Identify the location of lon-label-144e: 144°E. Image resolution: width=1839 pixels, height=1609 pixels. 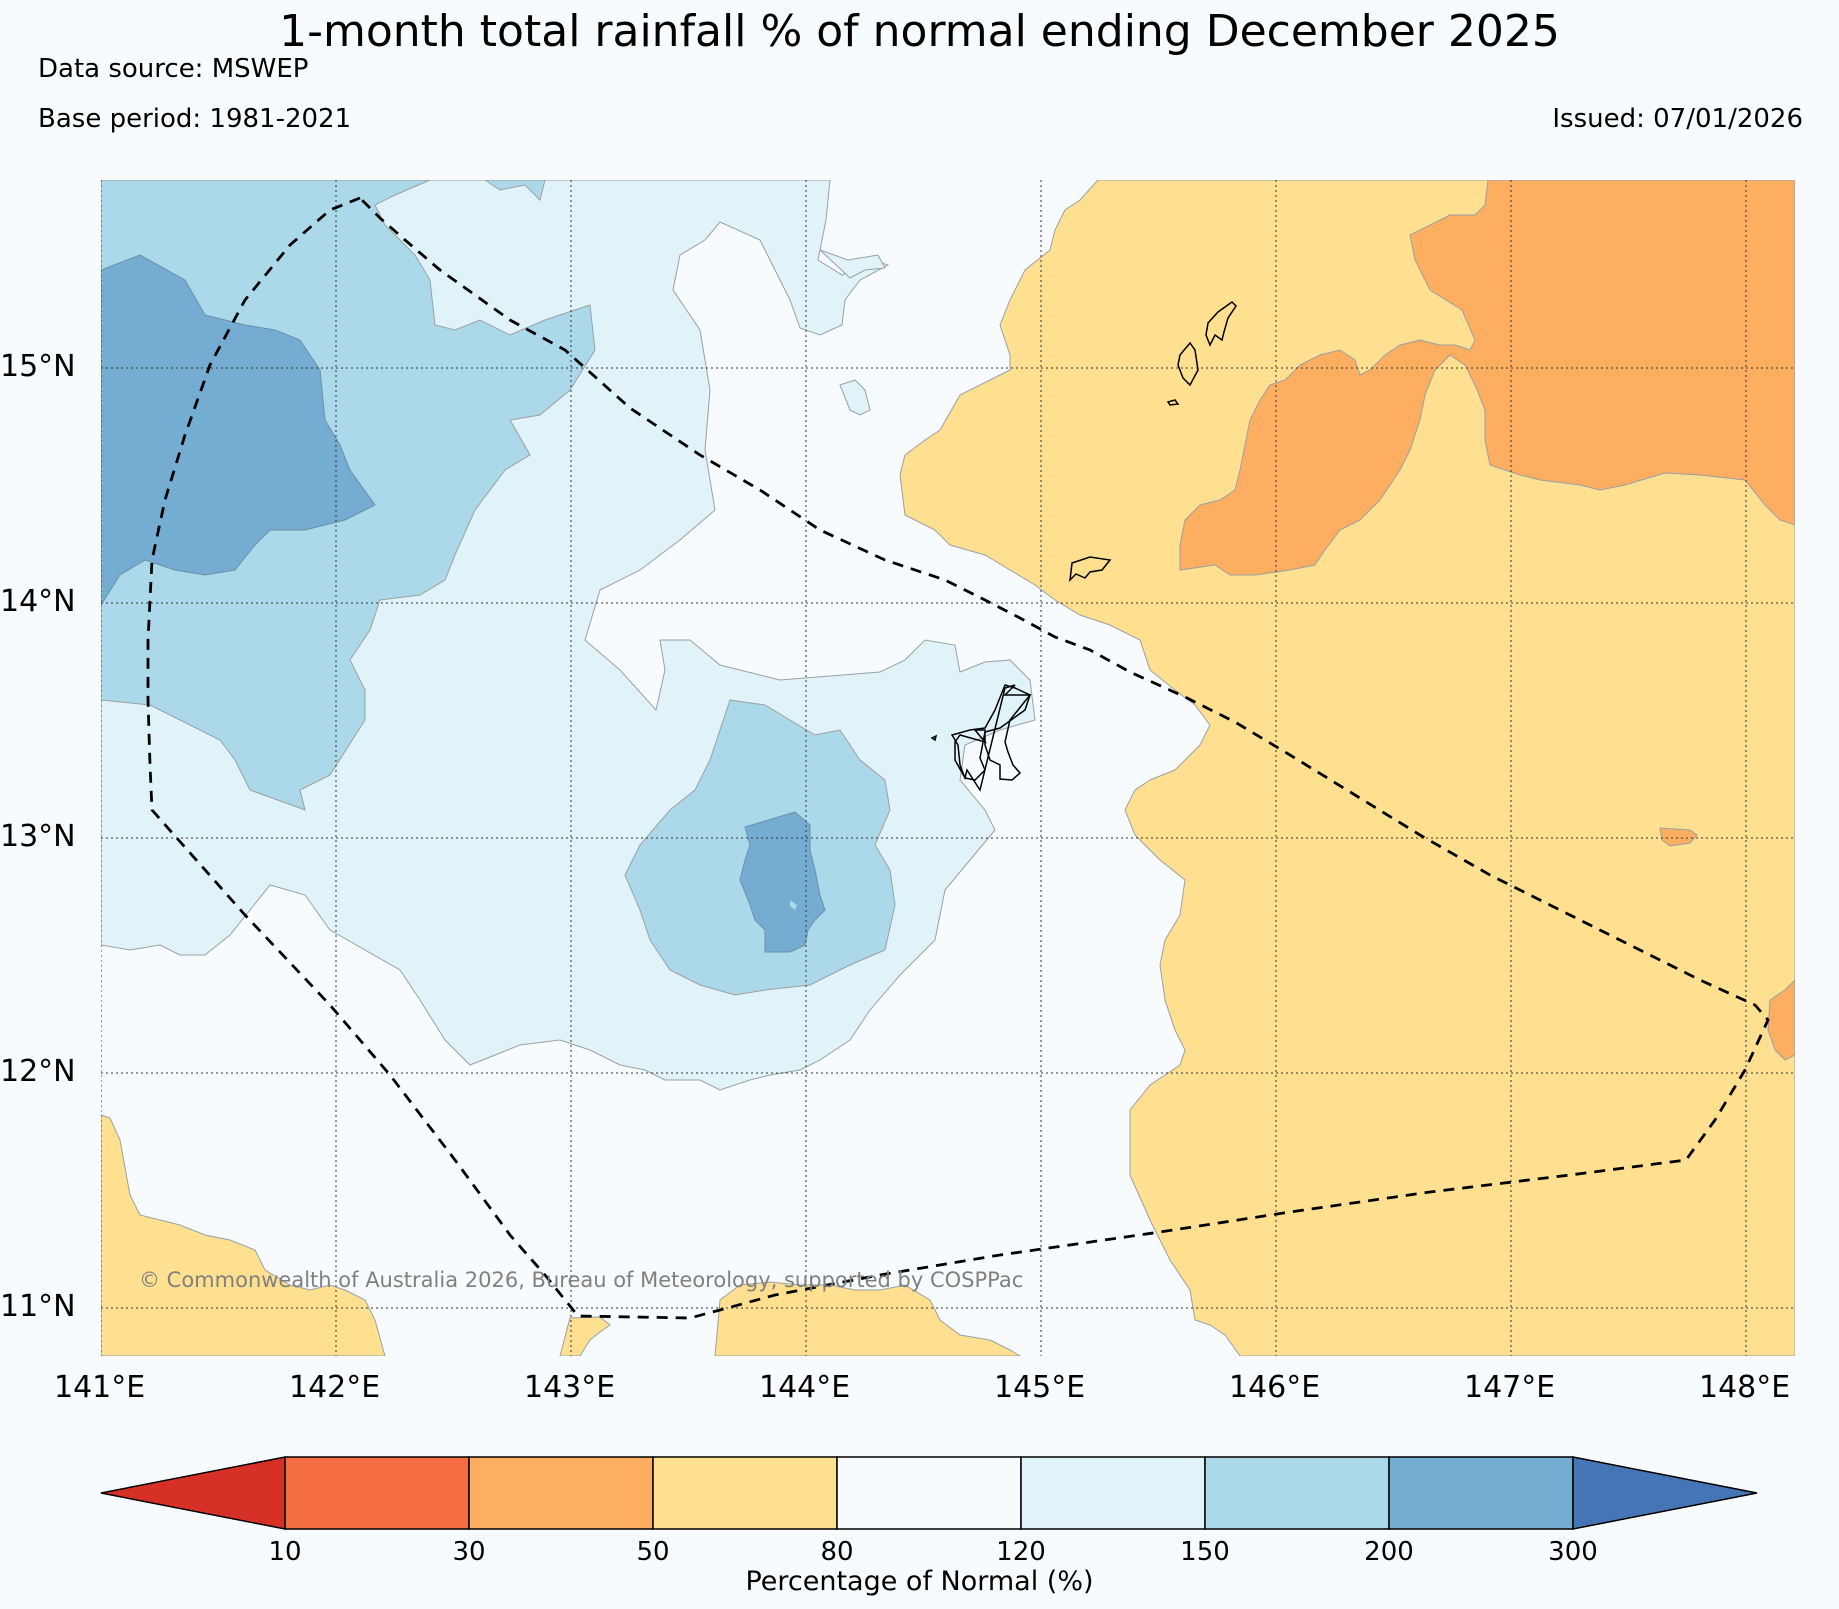
(805, 1387).